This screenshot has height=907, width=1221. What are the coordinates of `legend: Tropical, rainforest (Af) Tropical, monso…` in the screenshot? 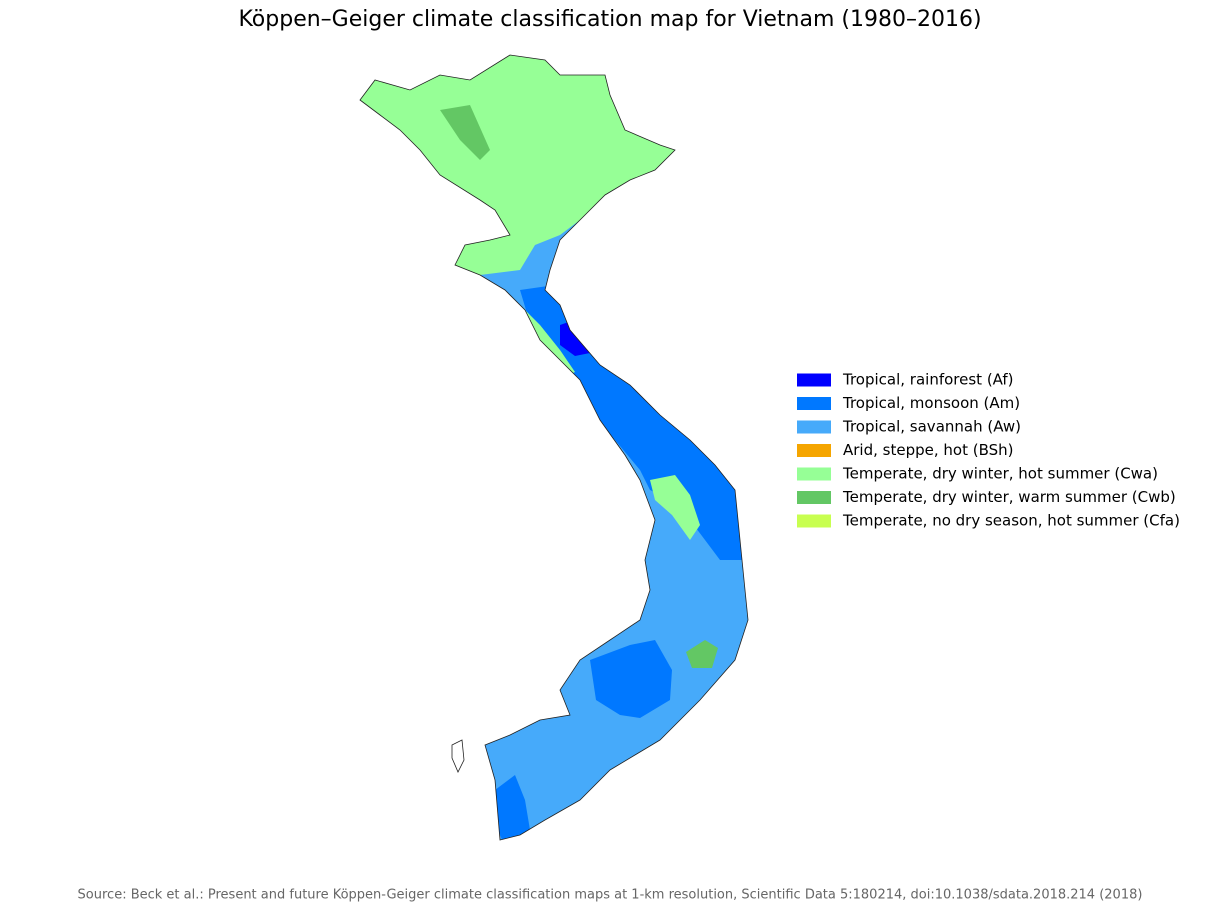 It's located at (988, 450).